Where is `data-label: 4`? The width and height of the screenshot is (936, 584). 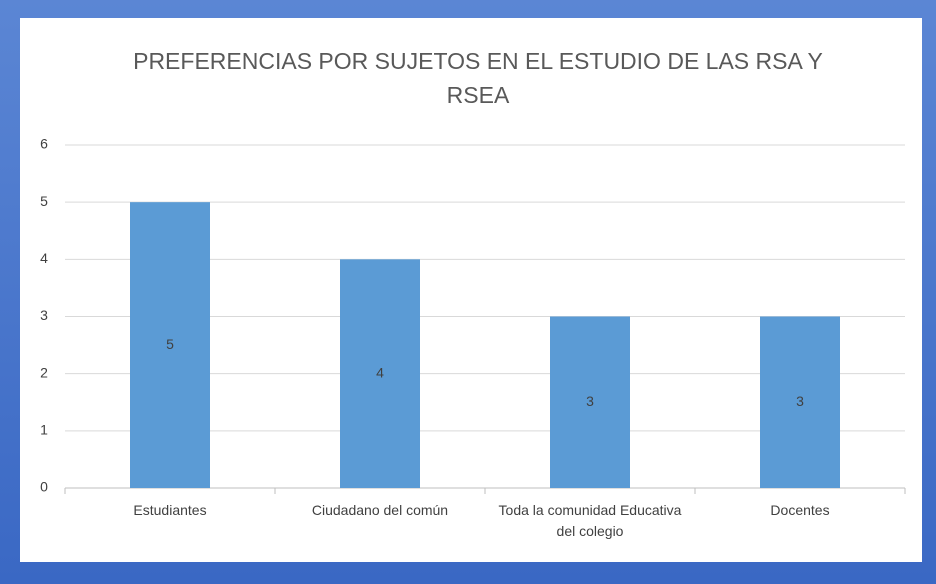 data-label: 4 is located at coordinates (380, 372).